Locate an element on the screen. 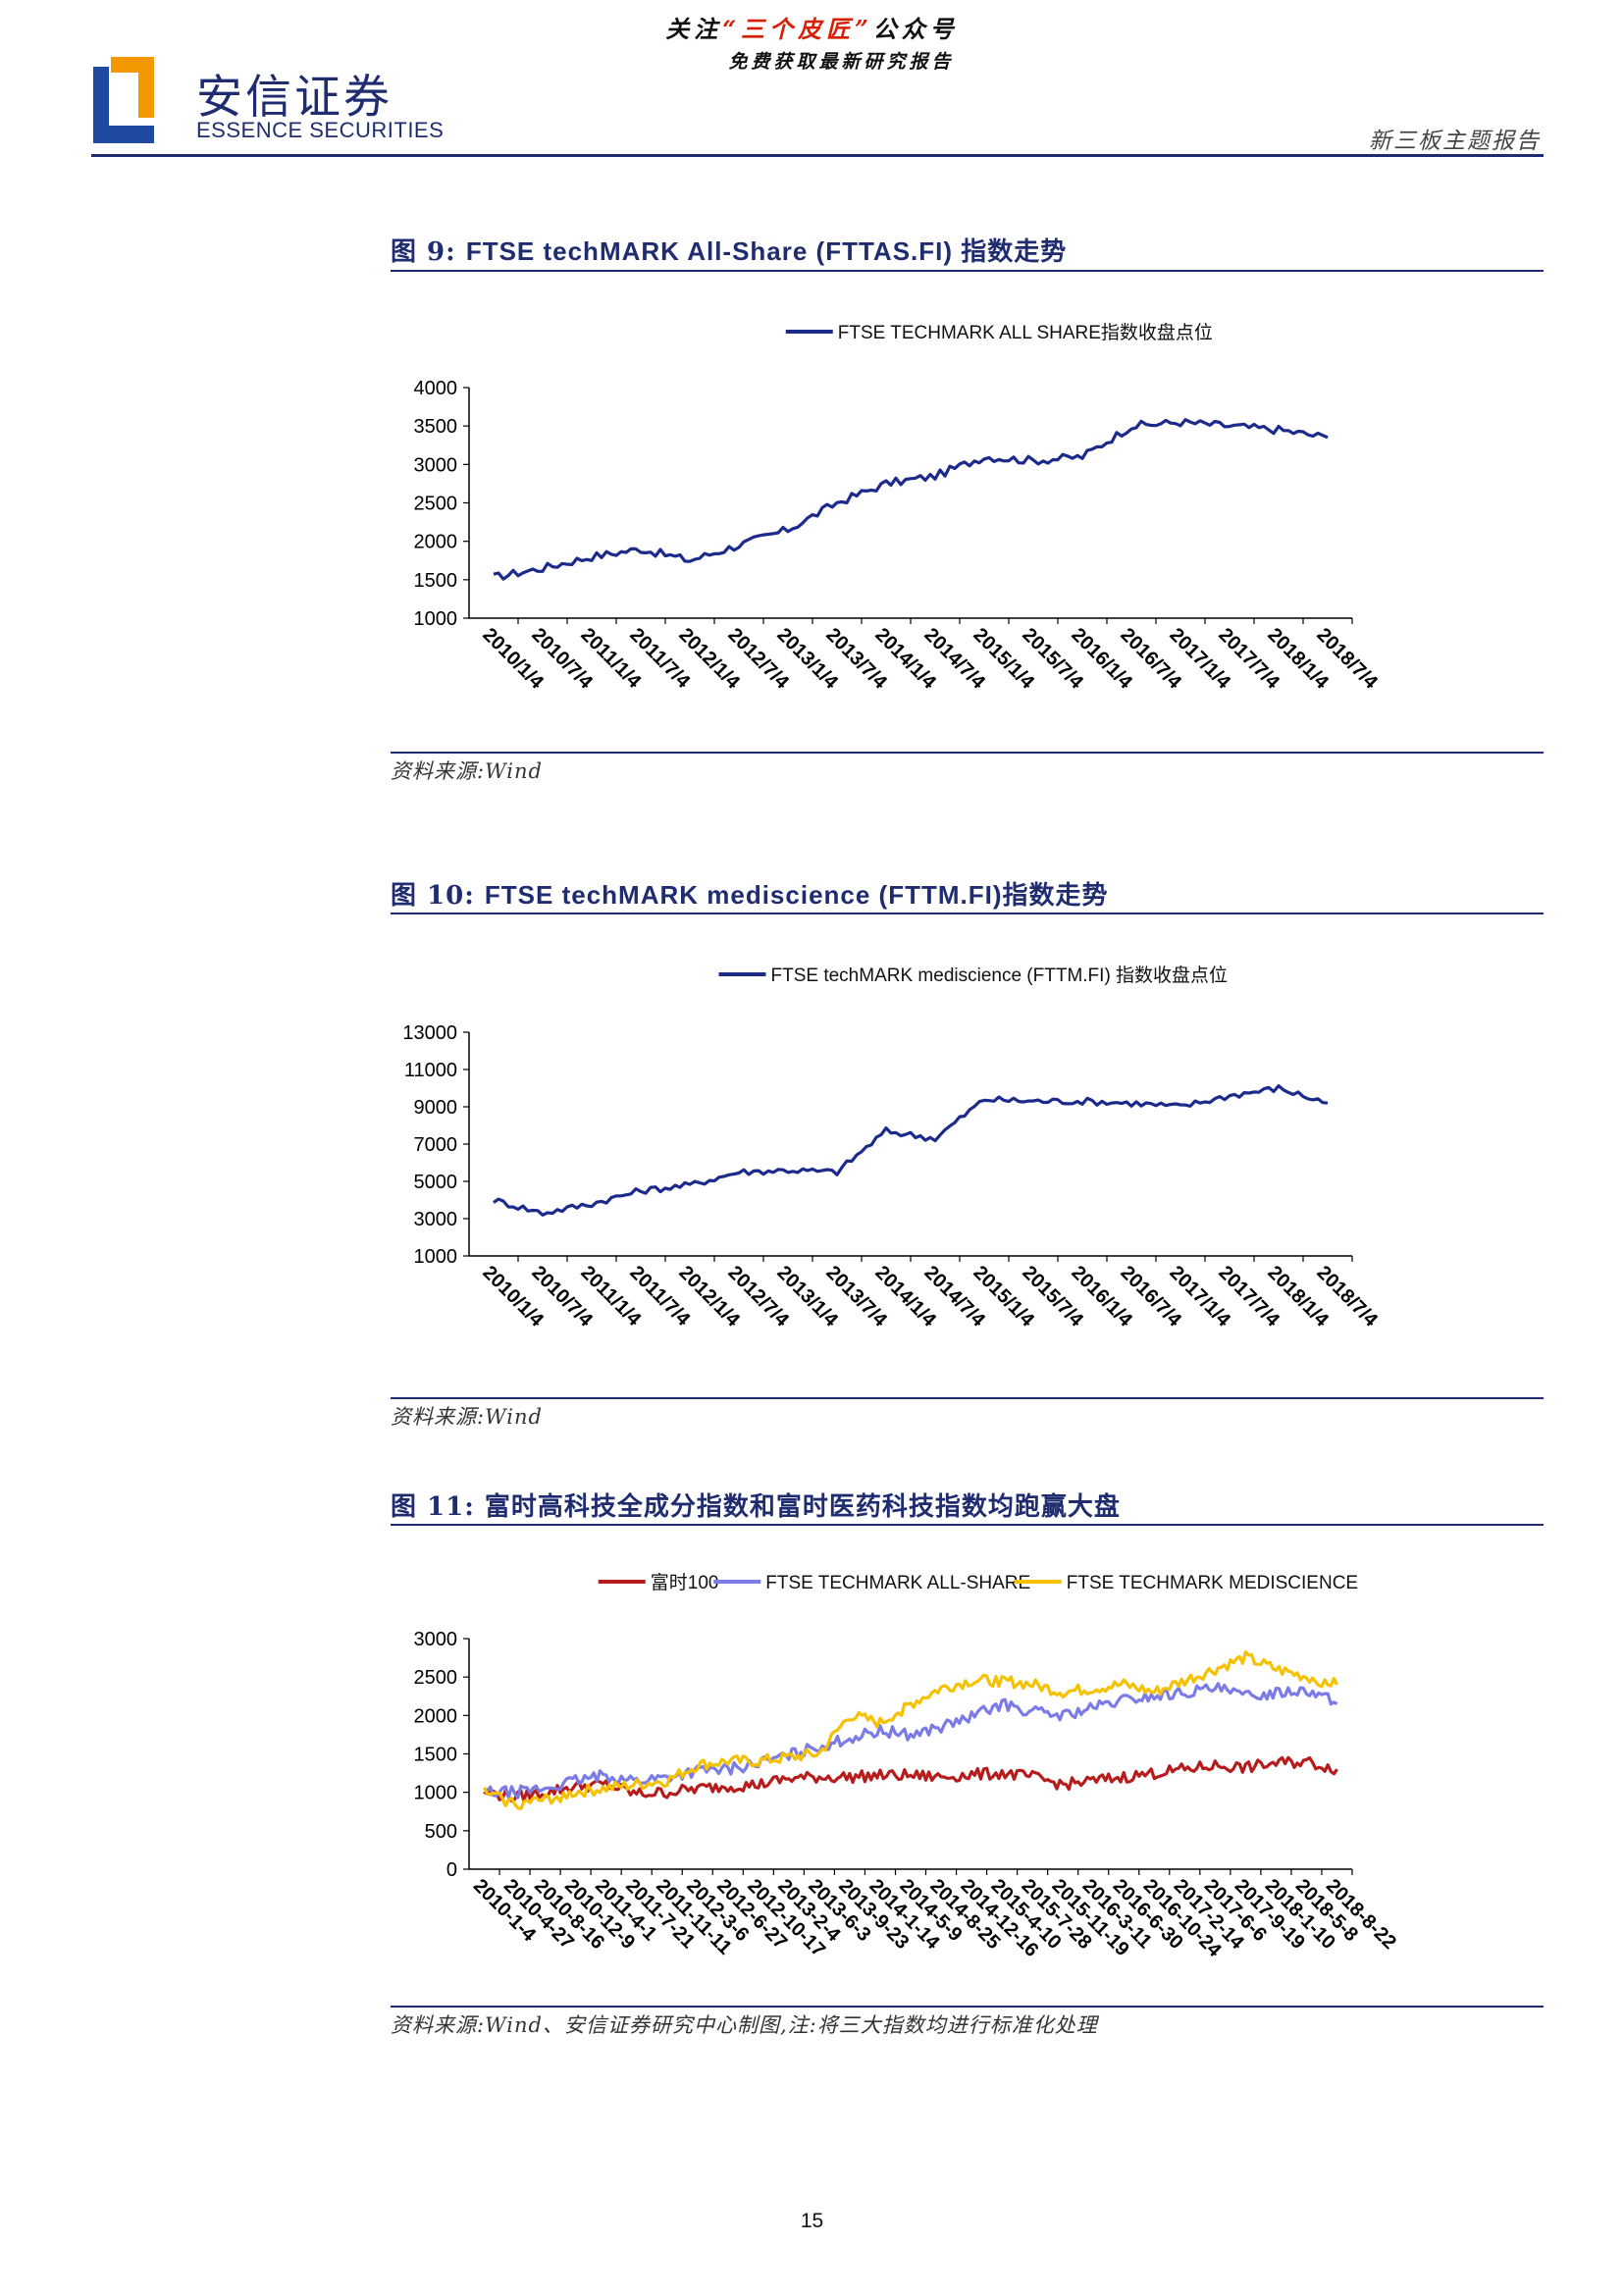 The image size is (1624, 2296). figure-10-caption: FTSE techMARK mediscience (FTTM.FI)指数走势 is located at coordinates (796, 895).